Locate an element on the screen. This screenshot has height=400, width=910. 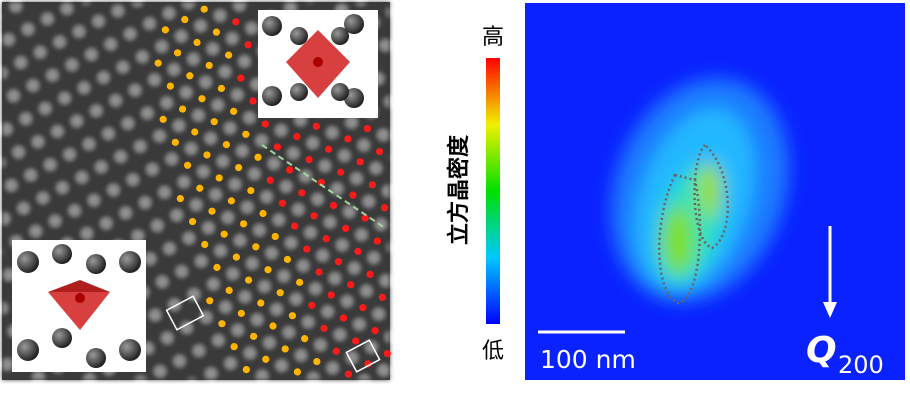
colorbar: 高 低 立方晶密度 is located at coordinates (475, 194).